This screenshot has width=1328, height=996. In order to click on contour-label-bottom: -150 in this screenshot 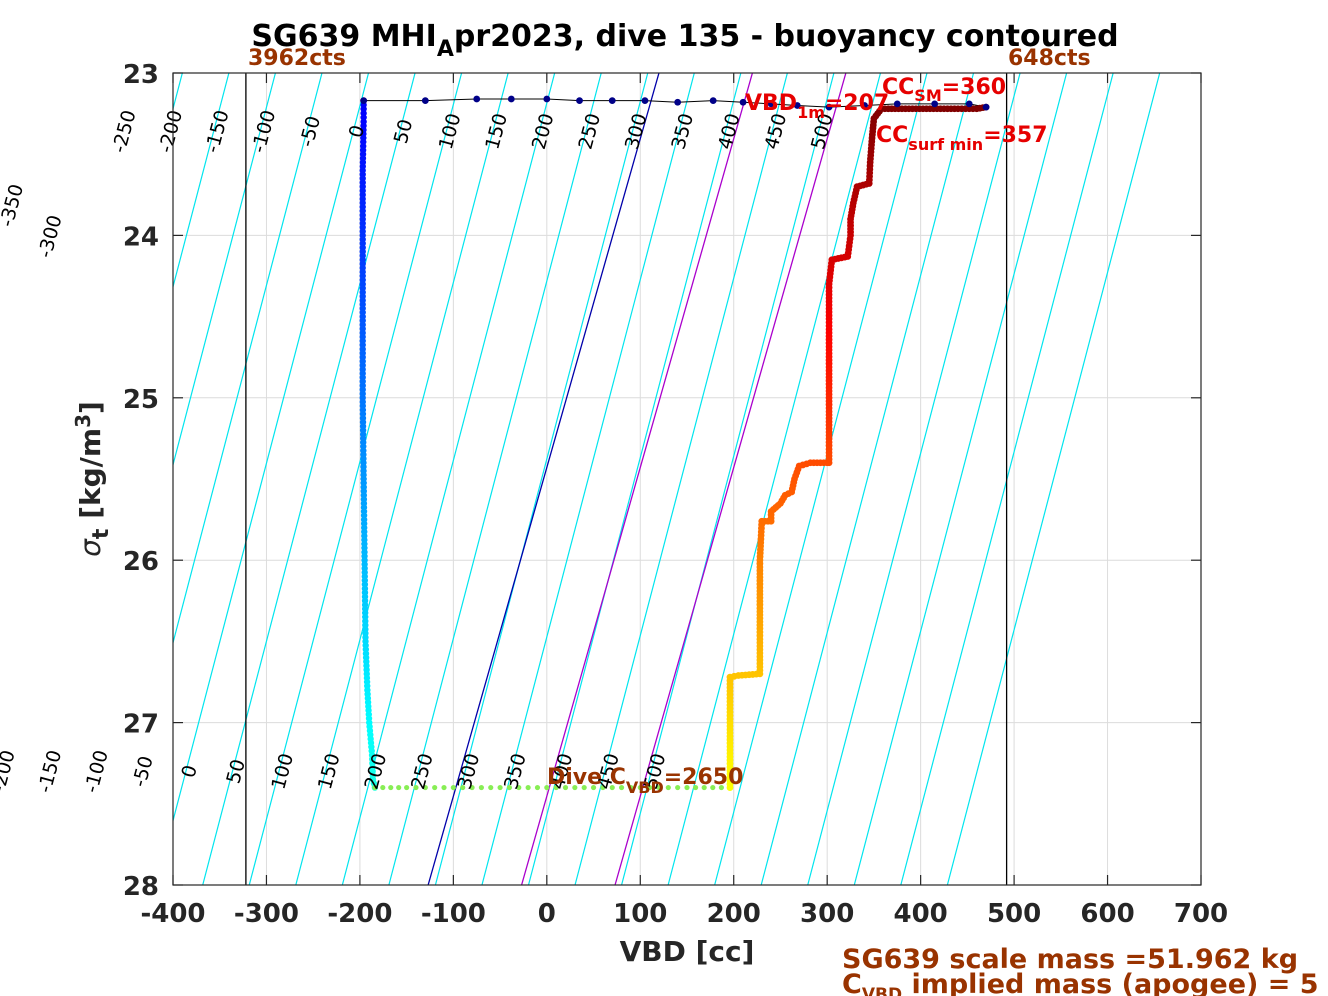, I will do `click(50, 771)`.